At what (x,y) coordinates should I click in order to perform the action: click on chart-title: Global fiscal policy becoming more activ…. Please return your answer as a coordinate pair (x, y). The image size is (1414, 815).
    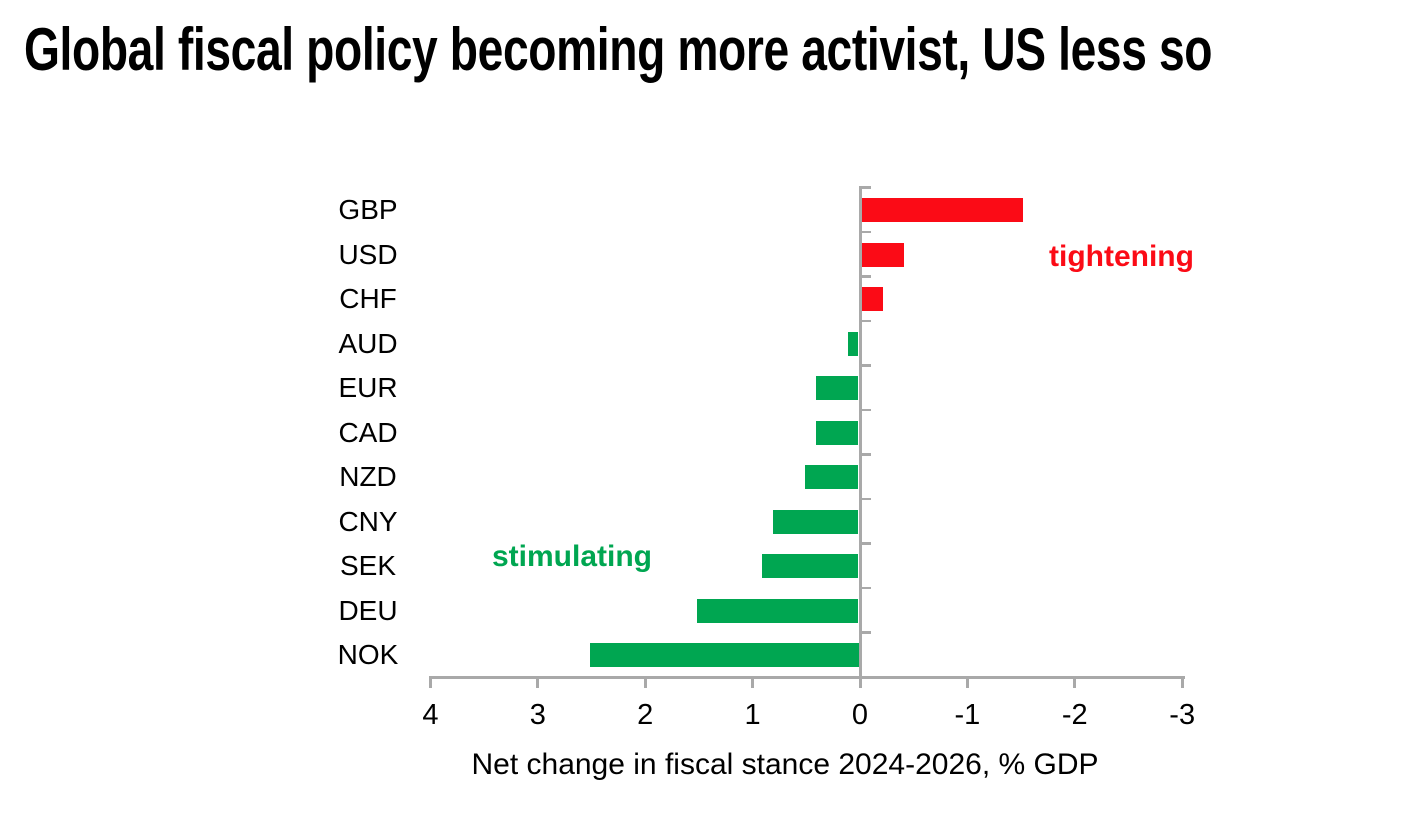
    Looking at the image, I should click on (618, 49).